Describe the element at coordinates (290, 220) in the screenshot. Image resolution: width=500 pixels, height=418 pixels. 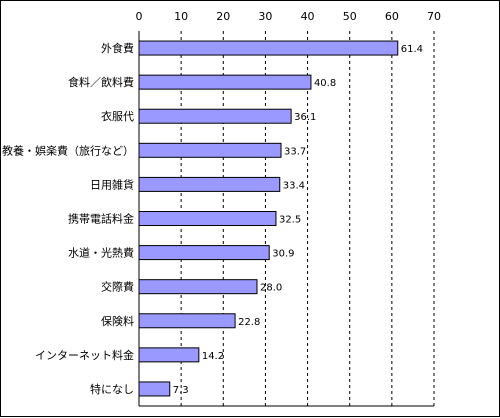
I see `value-label: 32.5` at that location.